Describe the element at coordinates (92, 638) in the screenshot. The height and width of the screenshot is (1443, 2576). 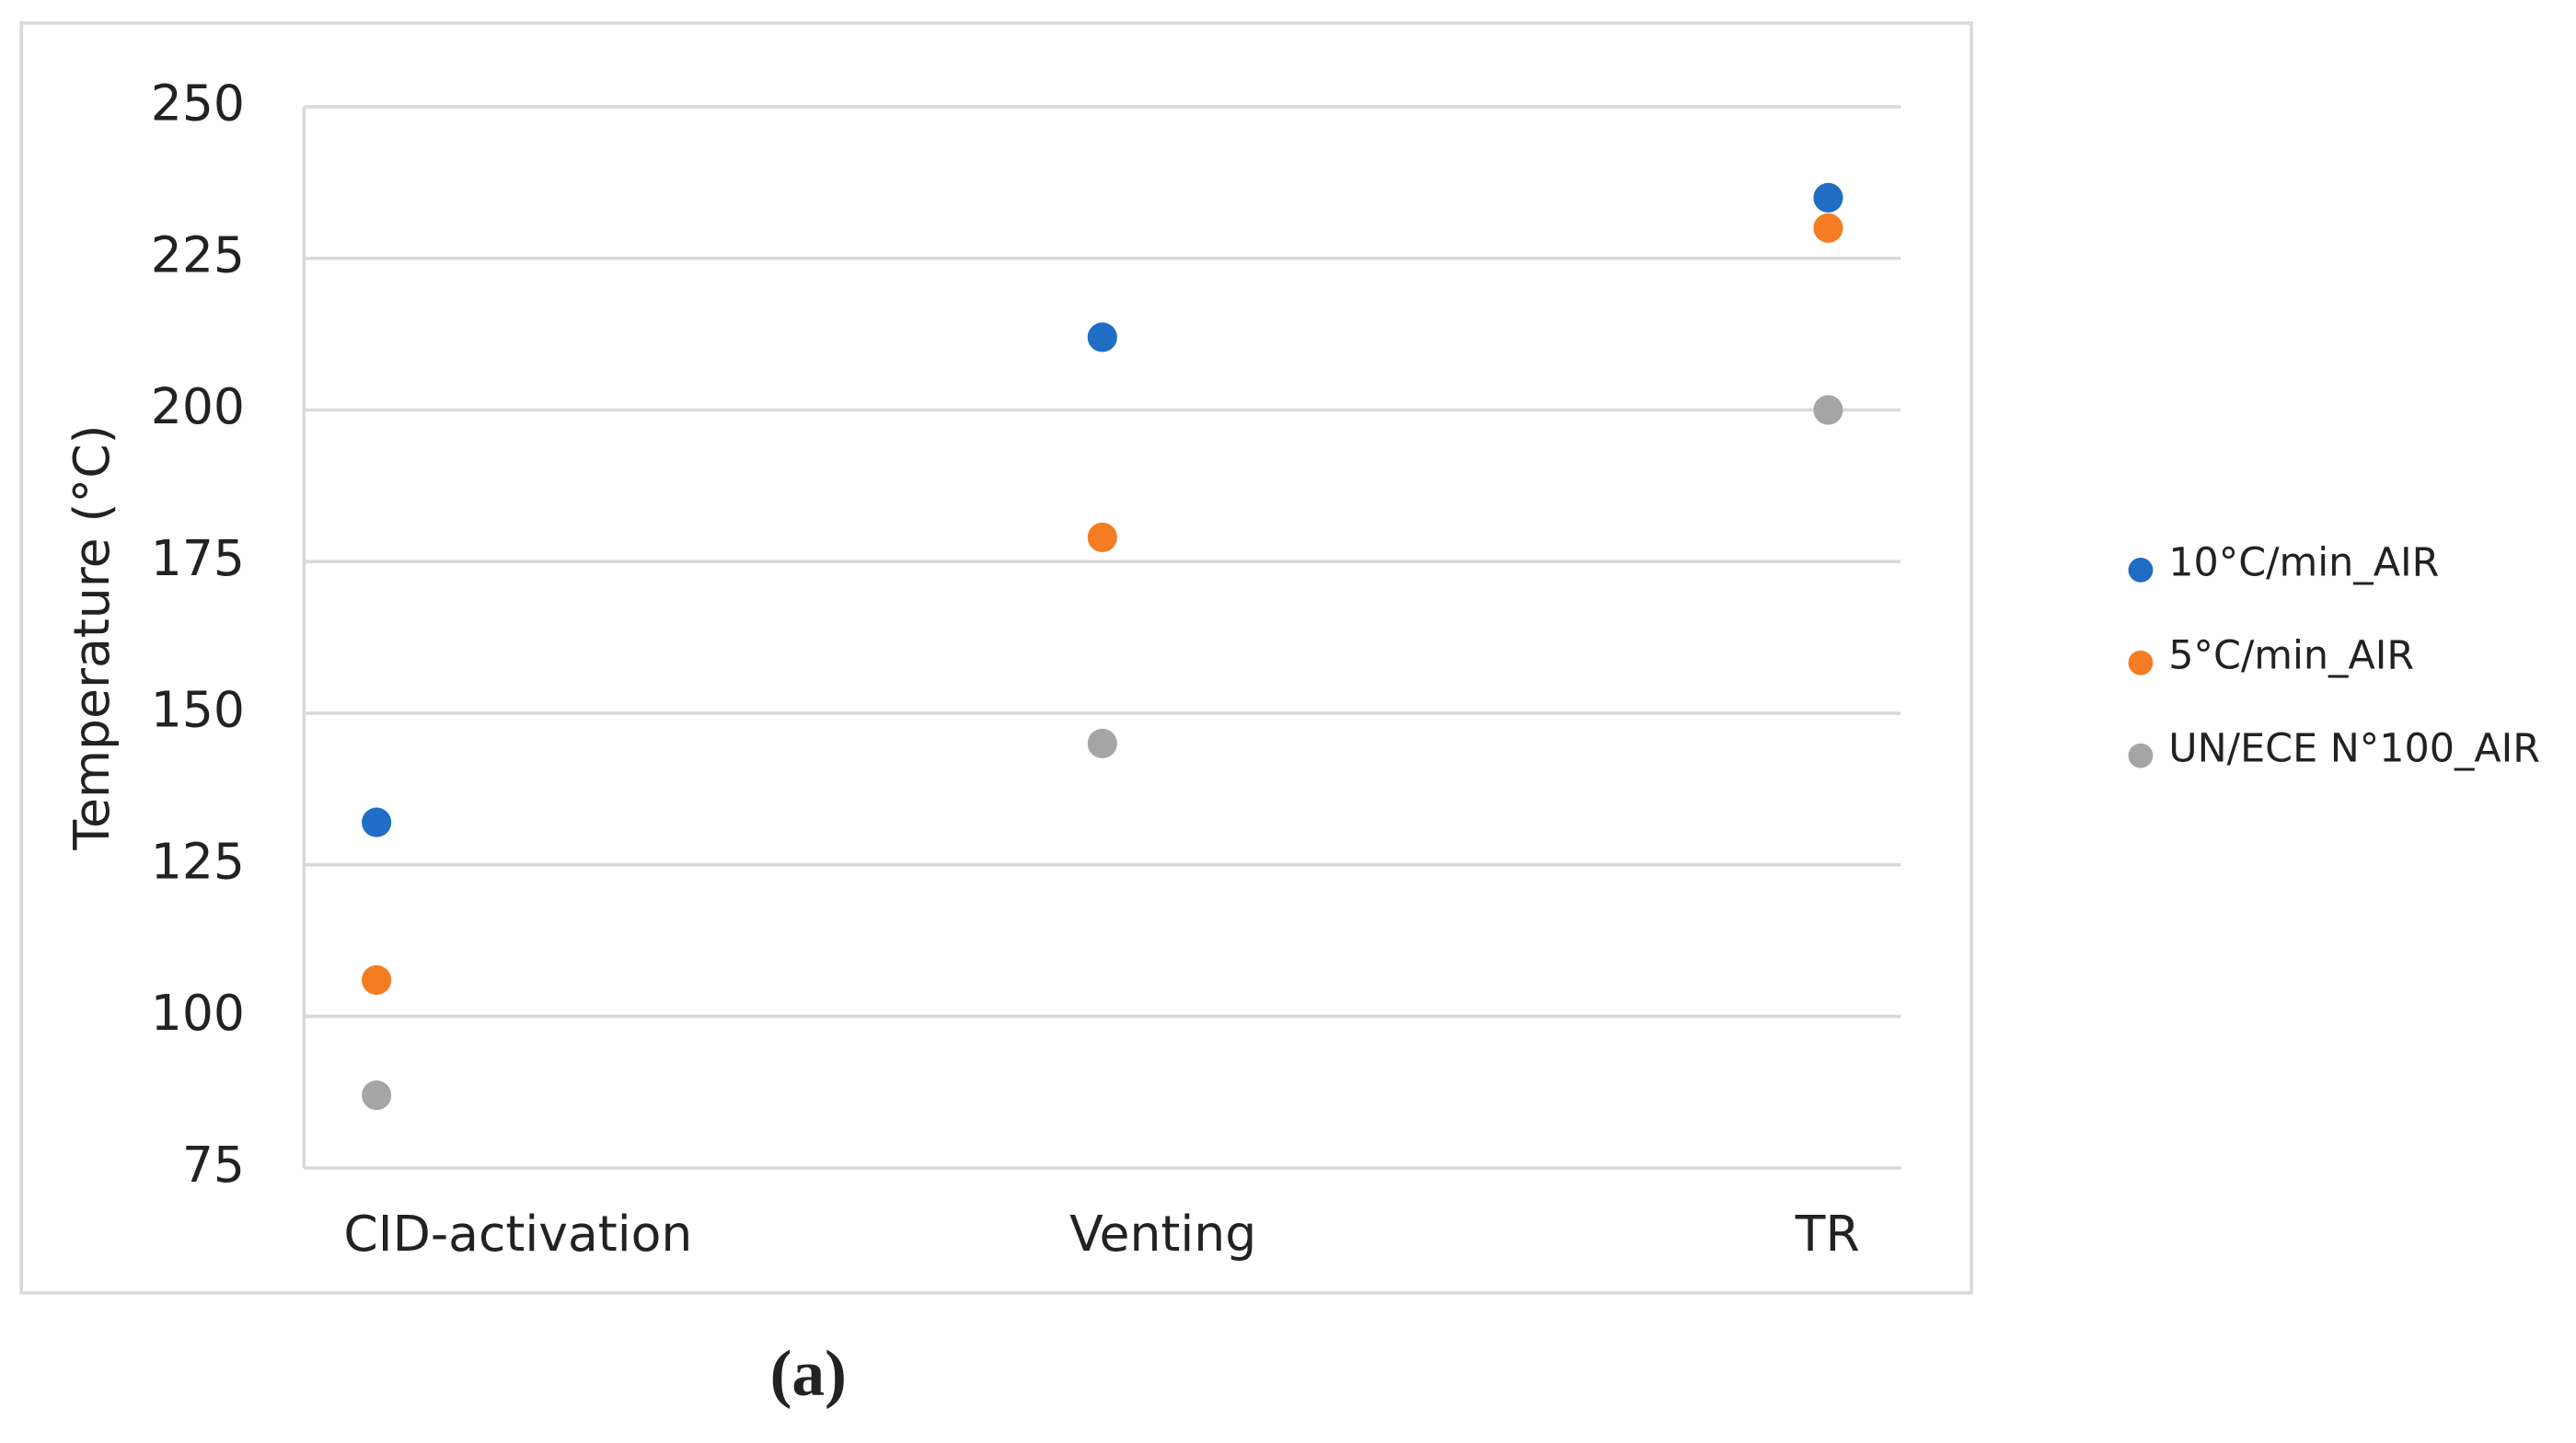
I see `y-axis-title: Temperature (°C)` at that location.